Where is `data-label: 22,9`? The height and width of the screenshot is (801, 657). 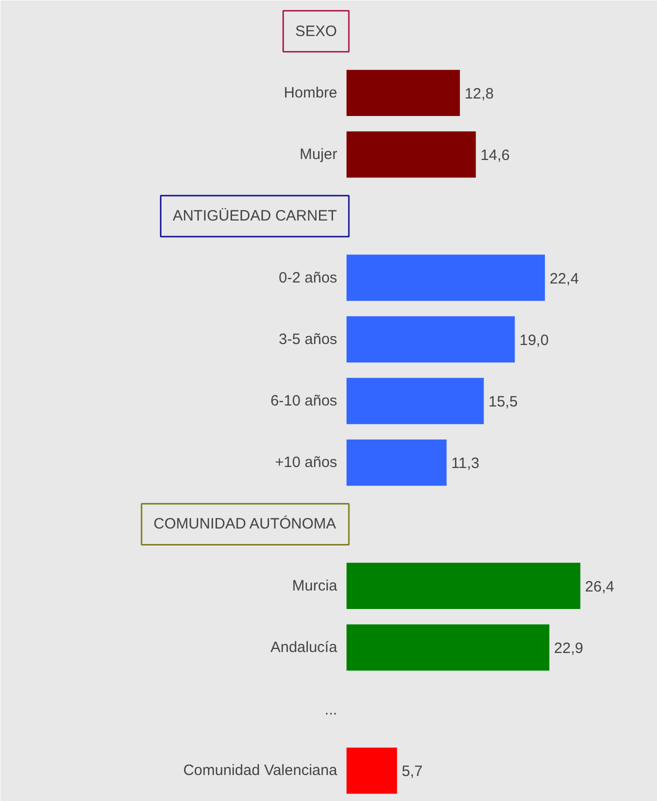 data-label: 22,9 is located at coordinates (569, 648).